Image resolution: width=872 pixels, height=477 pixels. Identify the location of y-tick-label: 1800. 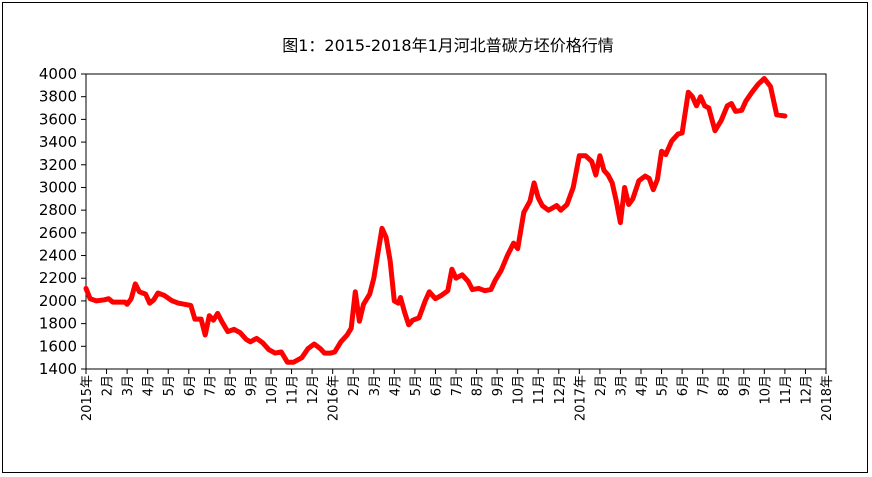
(58, 324).